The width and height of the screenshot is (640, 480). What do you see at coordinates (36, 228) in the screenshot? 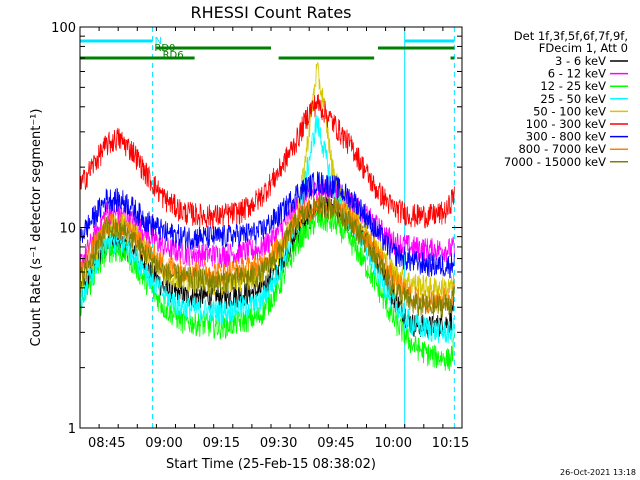
I see `y-axis-label: Count Rate (s⁻¹ detector segment⁻¹)` at bounding box center [36, 228].